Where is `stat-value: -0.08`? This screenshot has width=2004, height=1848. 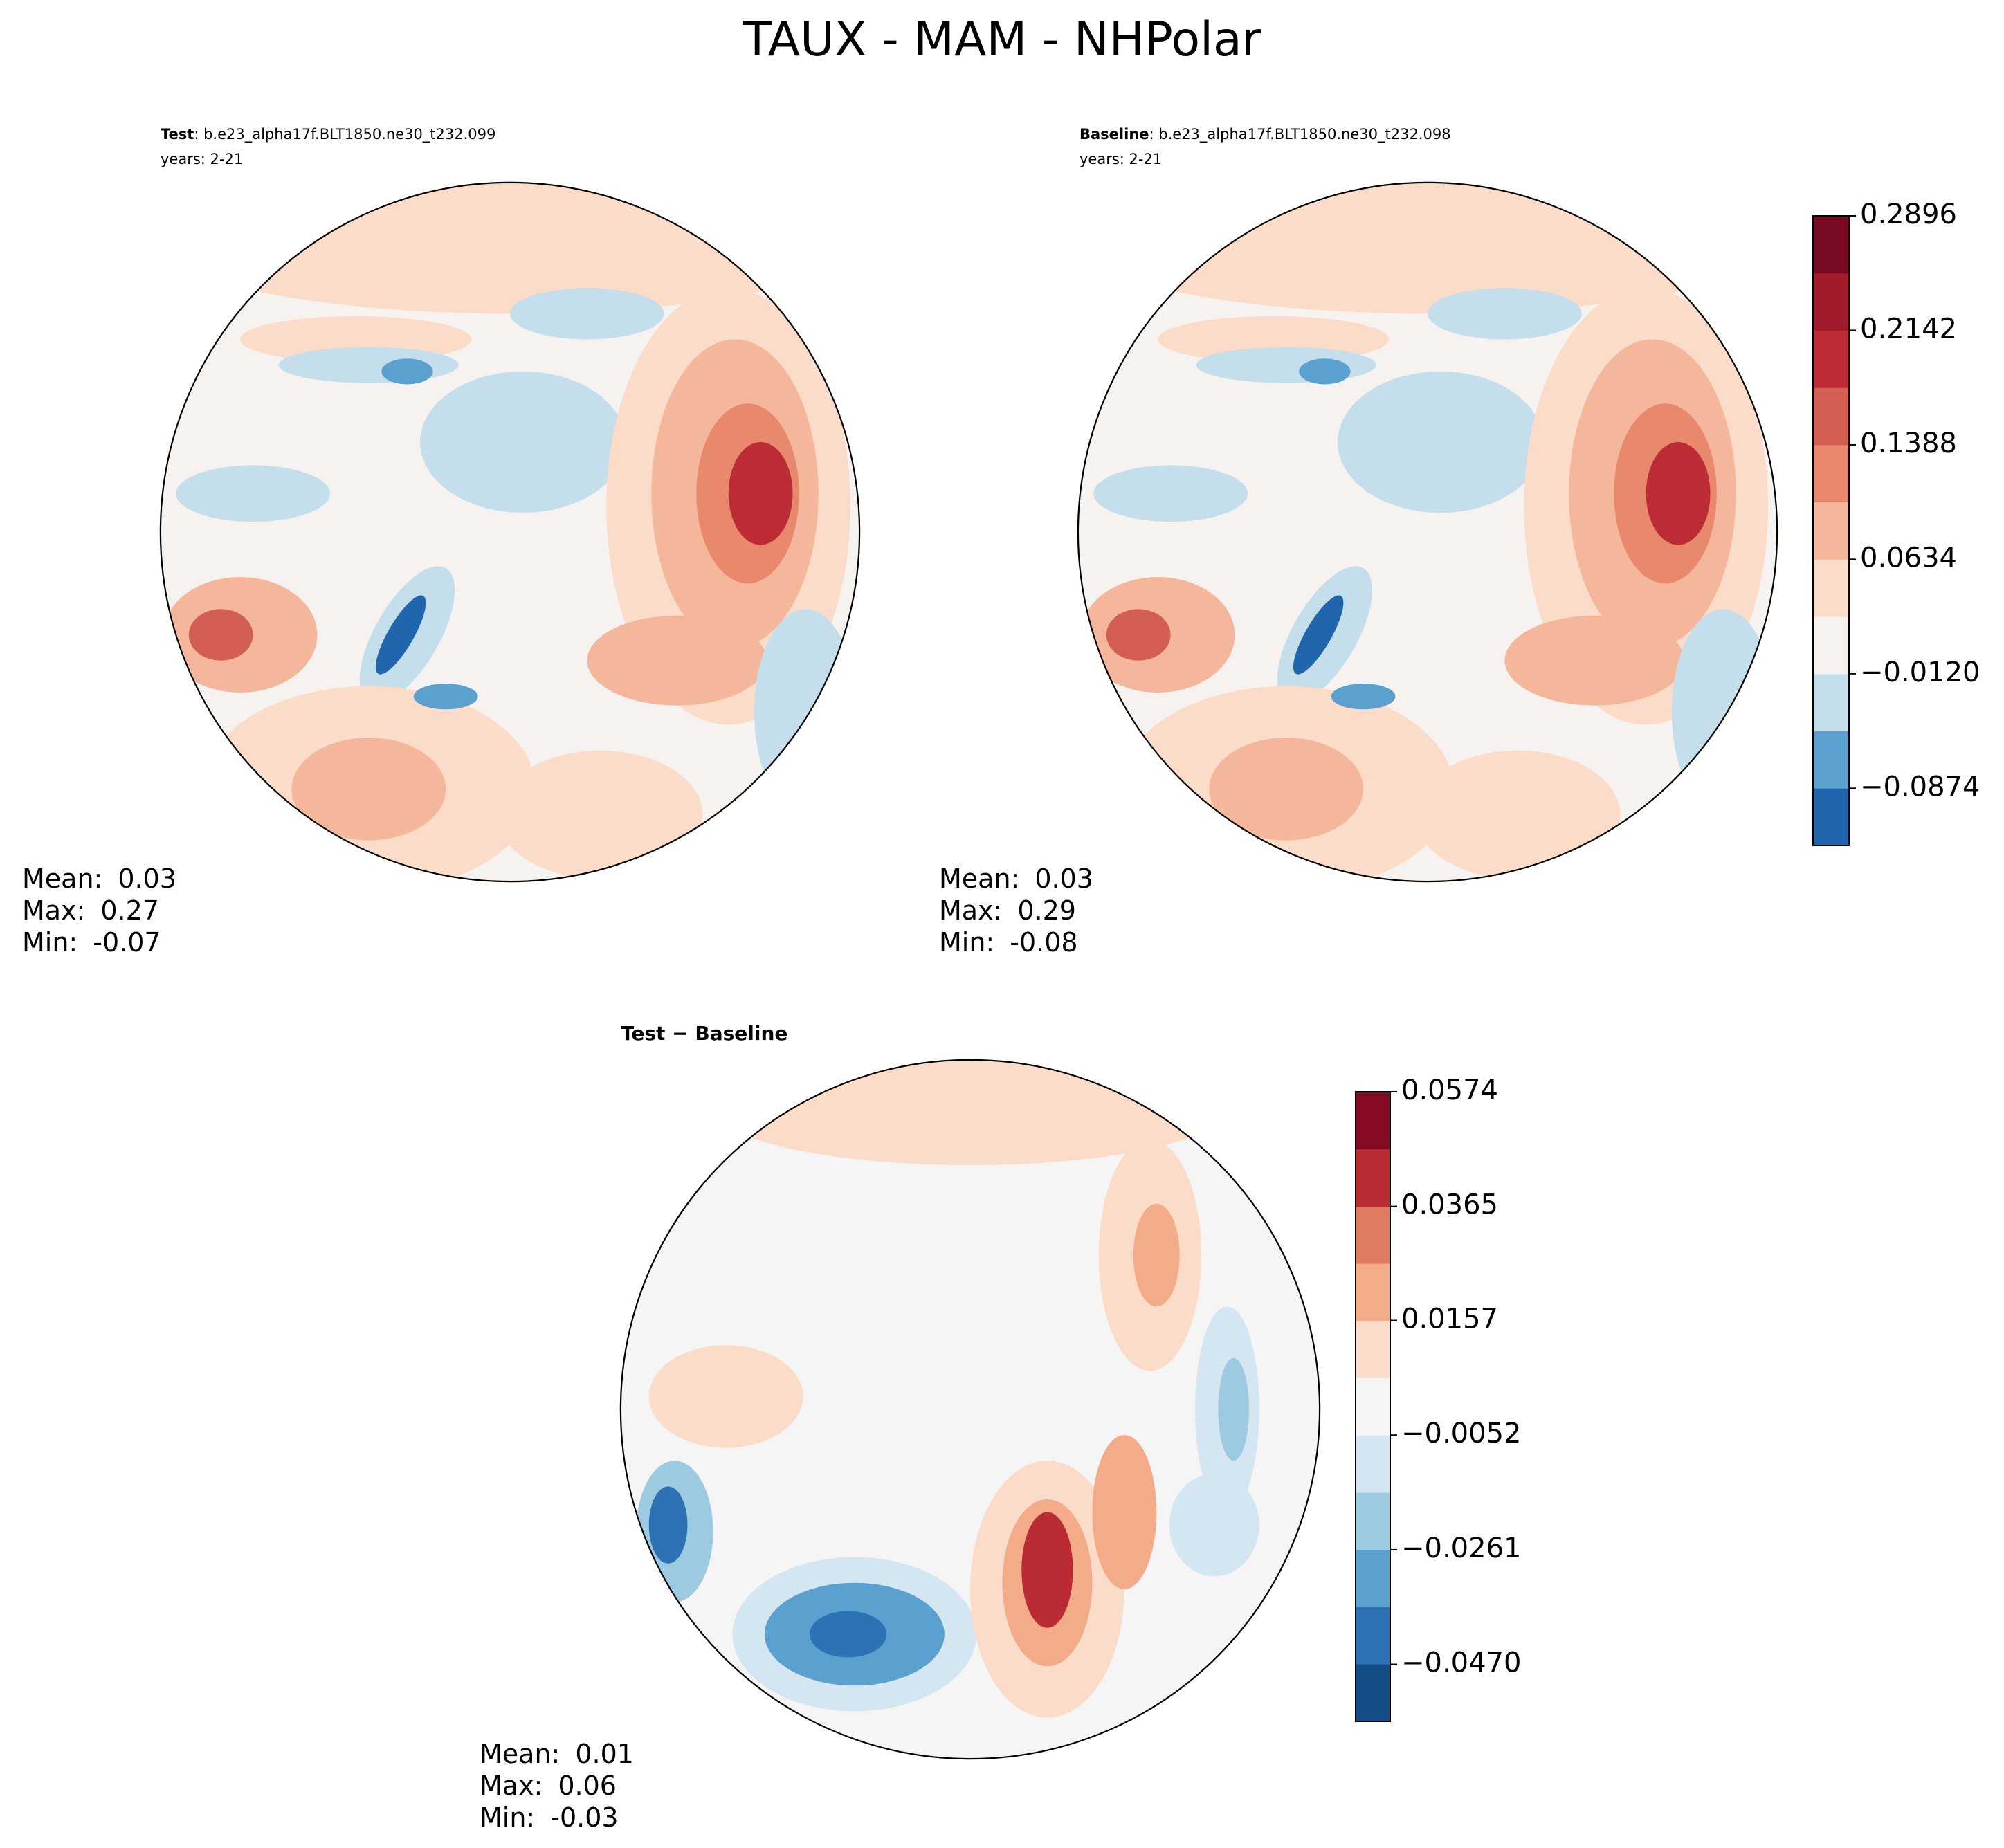
stat-value: -0.08 is located at coordinates (1043, 942).